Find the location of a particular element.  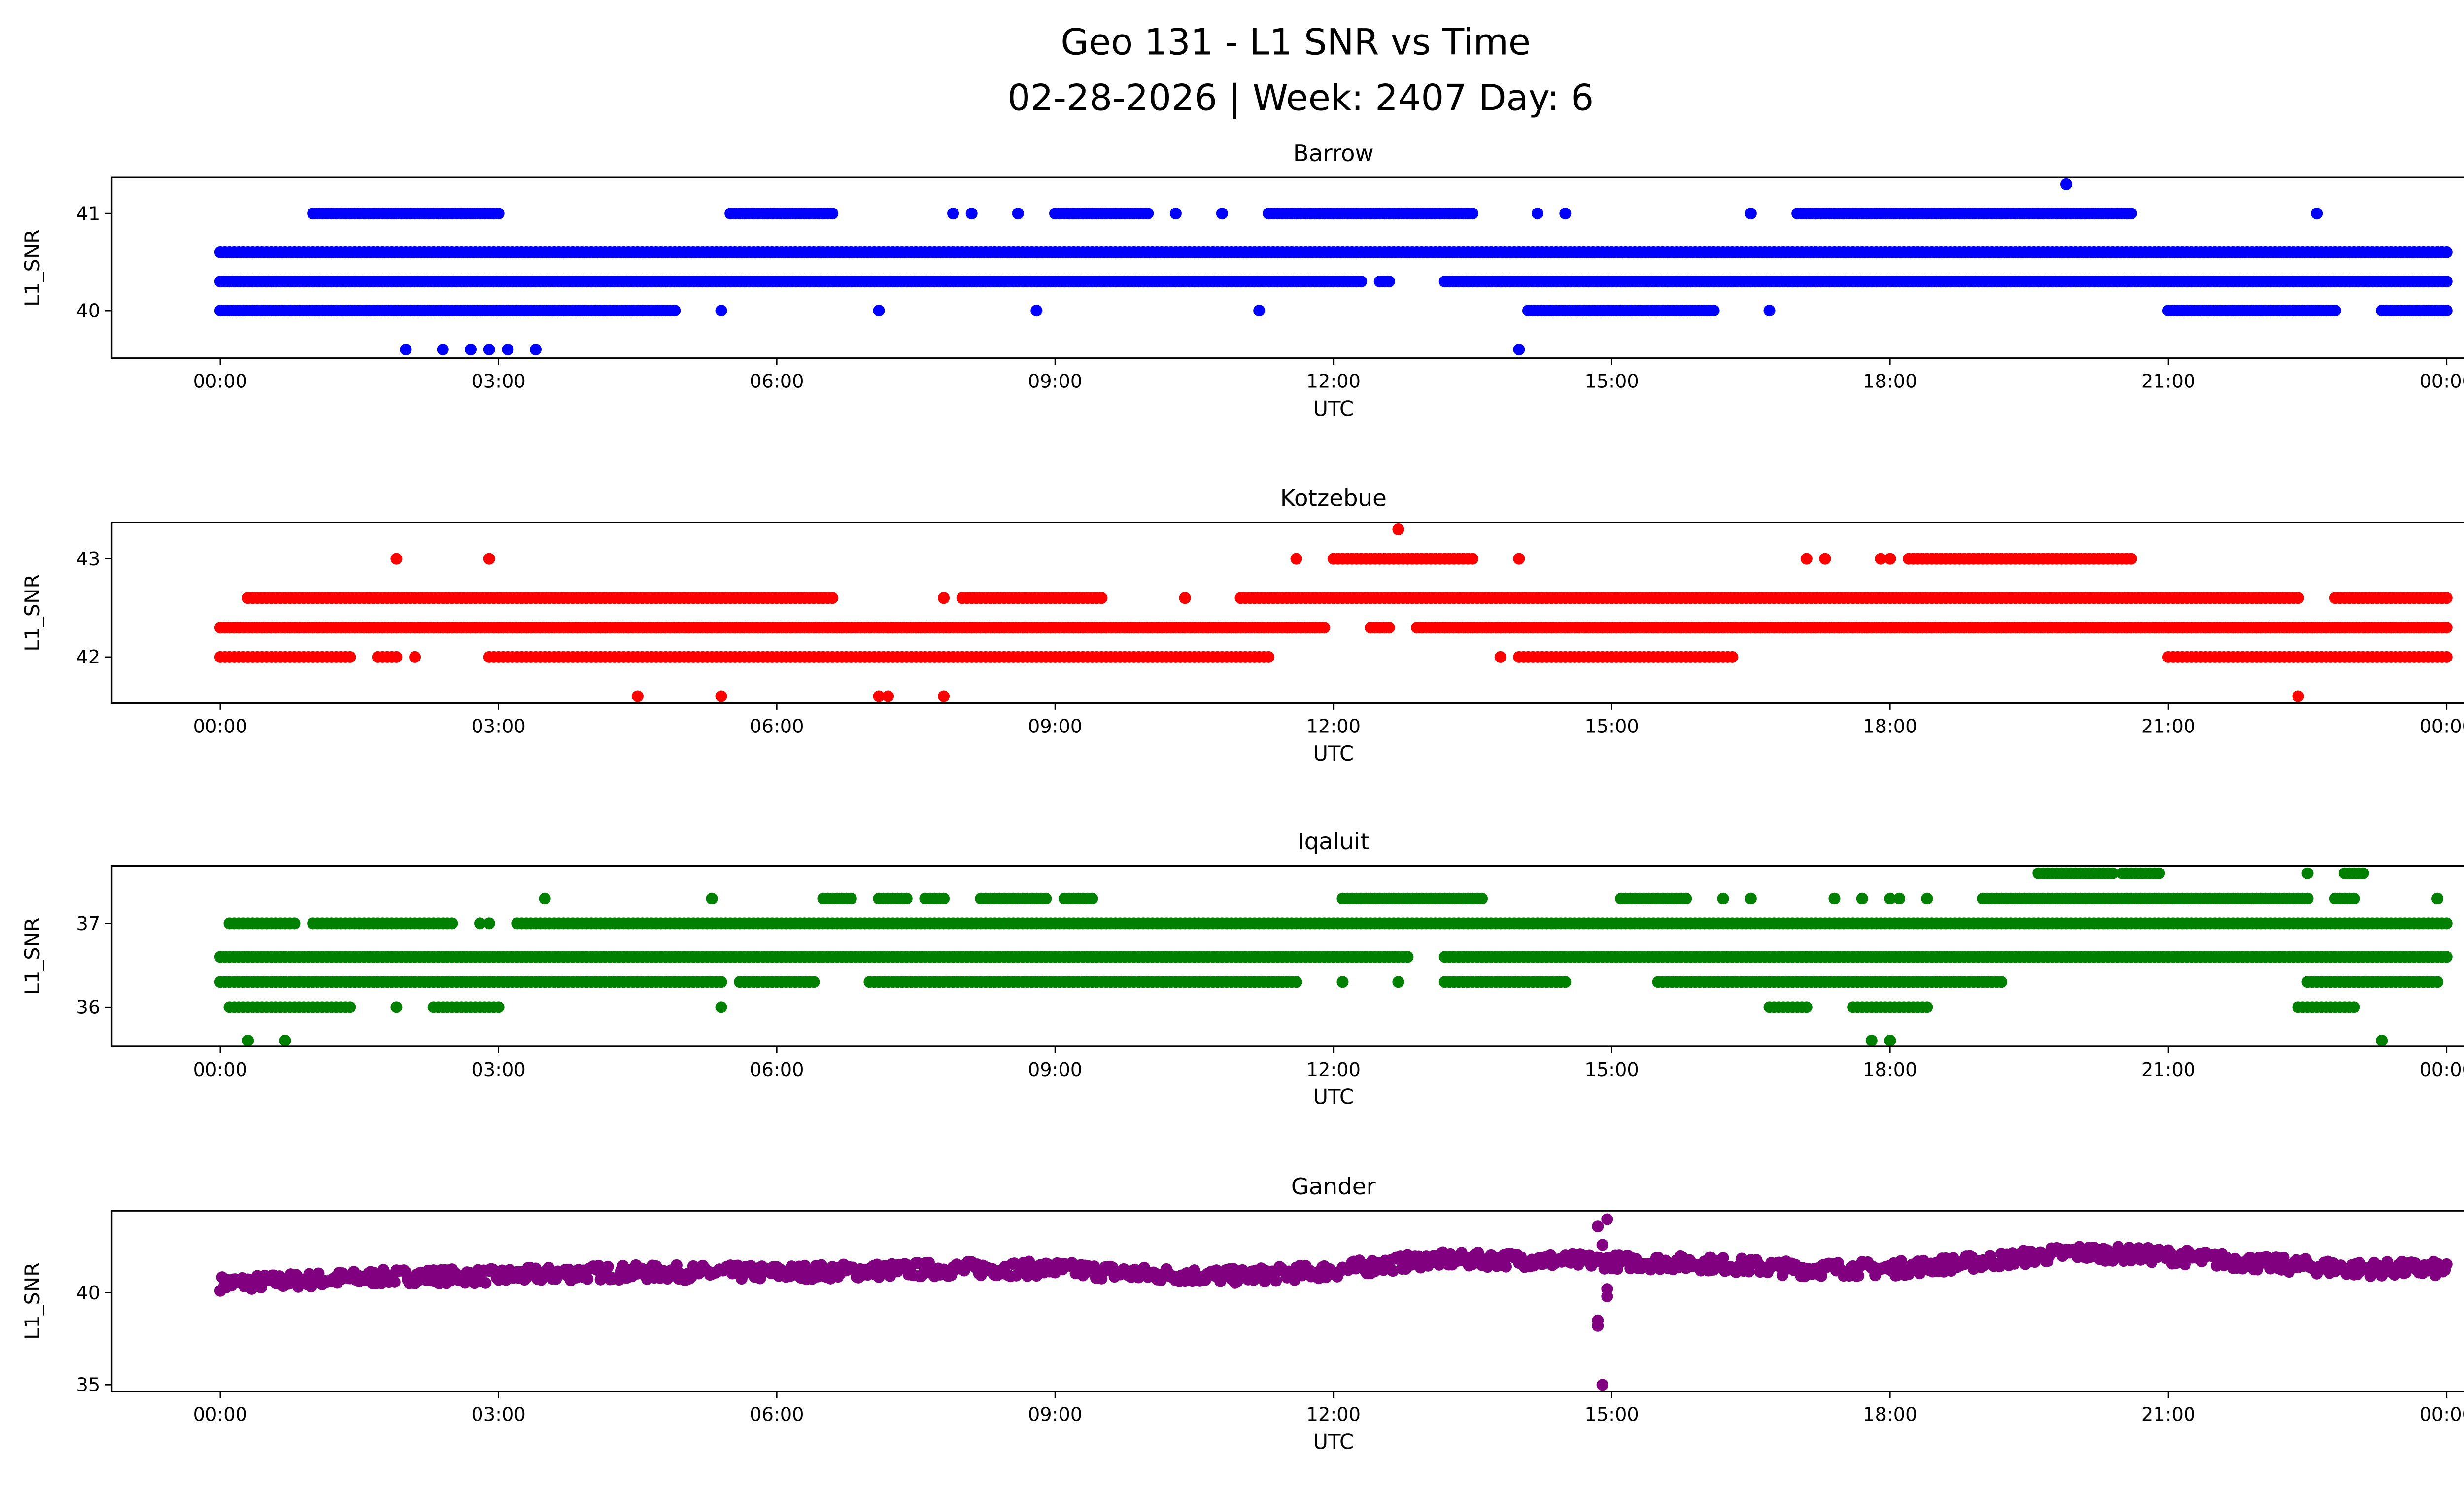

x-tick-label: 18:00 is located at coordinates (1890, 382).